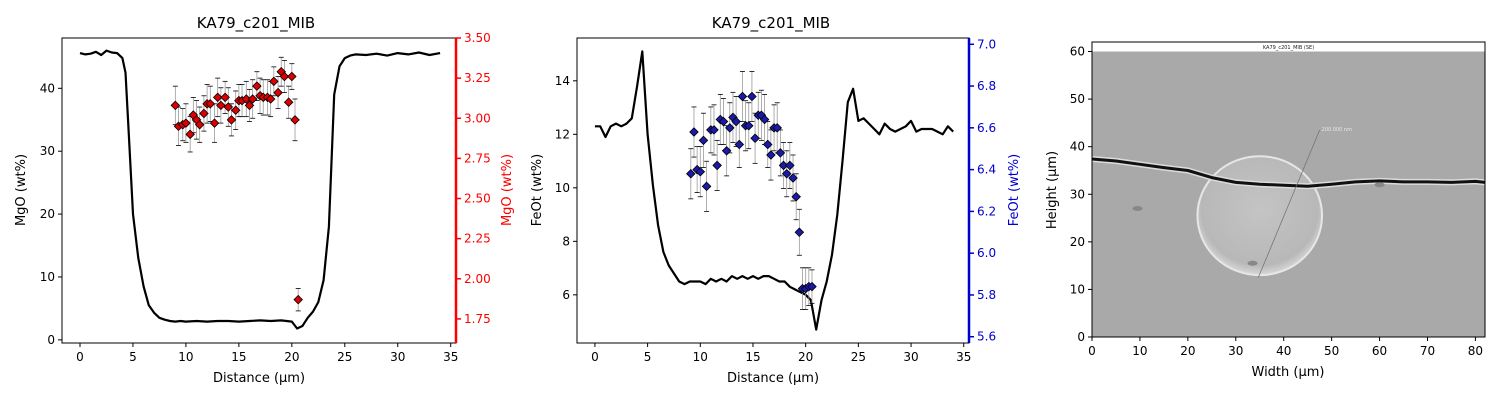  Describe the element at coordinates (477, 239) in the screenshot. I see `right-y-tick-label: 2.25` at that location.